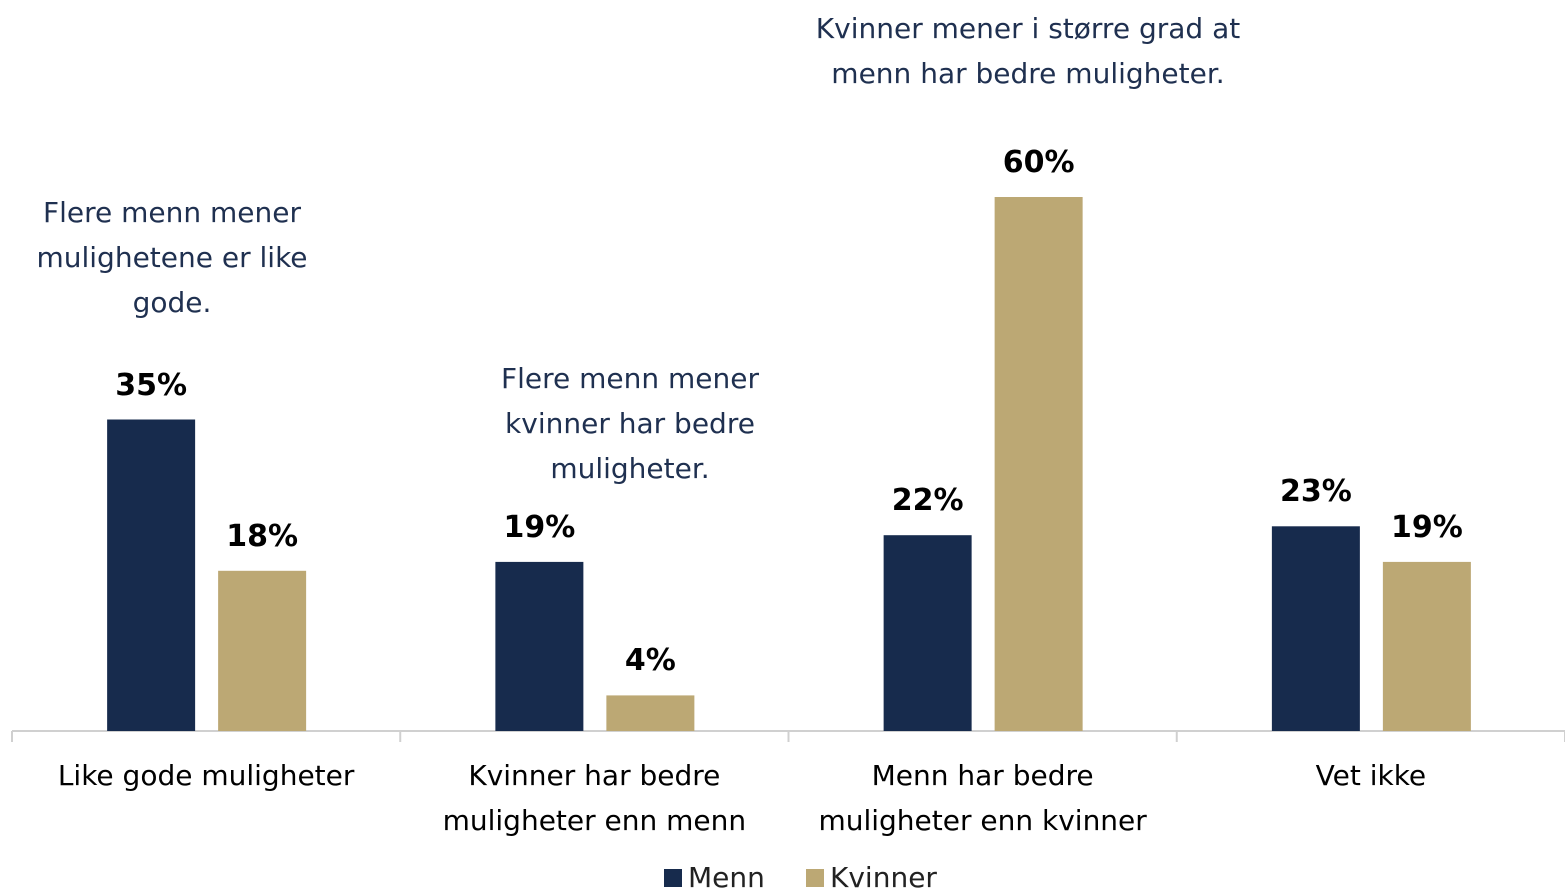  What do you see at coordinates (1038, 162) in the screenshot?
I see `data-label: 60%` at bounding box center [1038, 162].